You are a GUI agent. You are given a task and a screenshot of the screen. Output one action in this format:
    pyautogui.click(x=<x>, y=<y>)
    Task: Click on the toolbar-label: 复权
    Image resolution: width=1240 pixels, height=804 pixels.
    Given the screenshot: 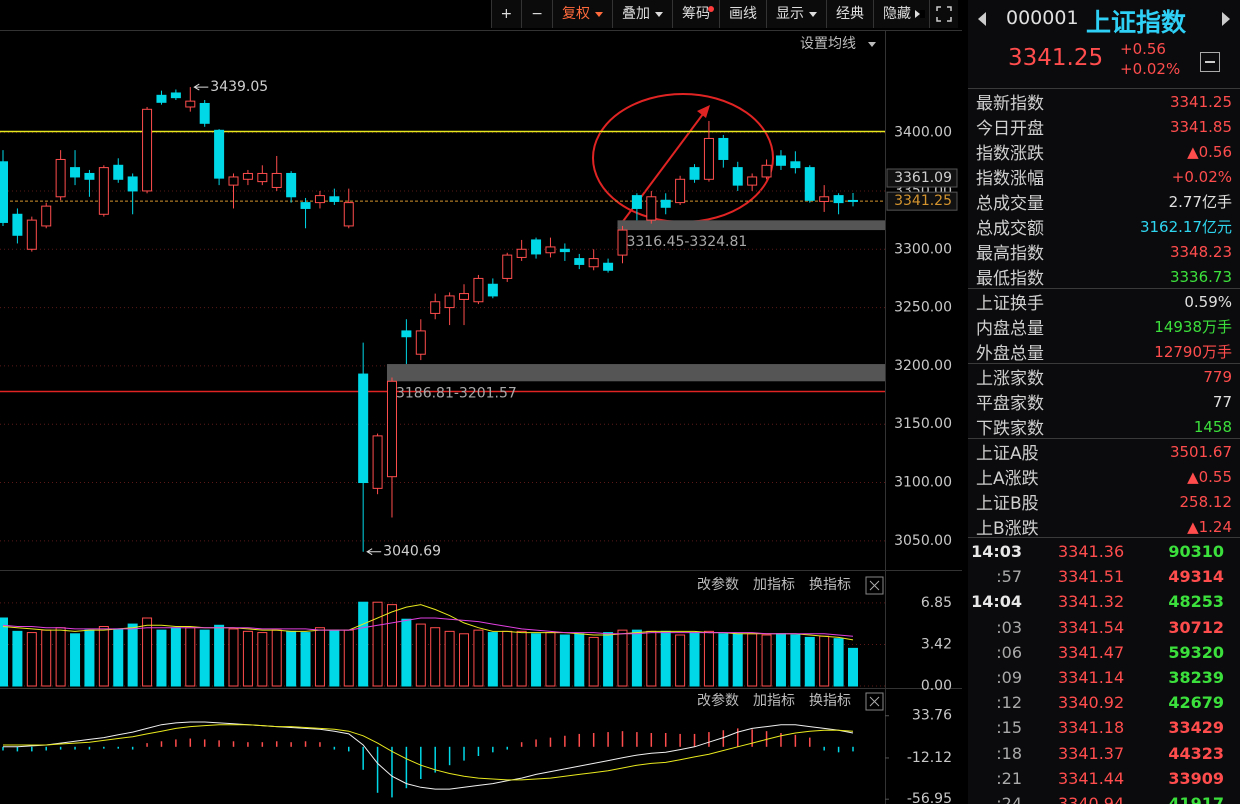 What is the action you would take?
    pyautogui.click(x=576, y=14)
    